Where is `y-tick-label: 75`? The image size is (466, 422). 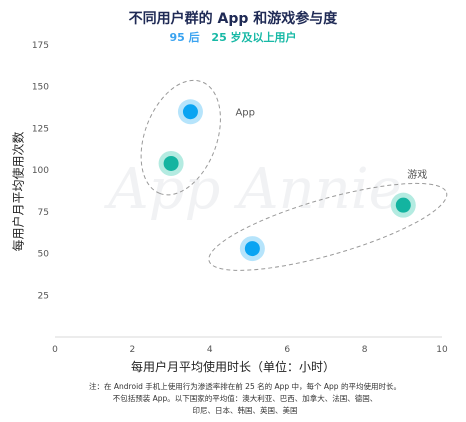
y-tick-label: 75 is located at coordinates (43, 213).